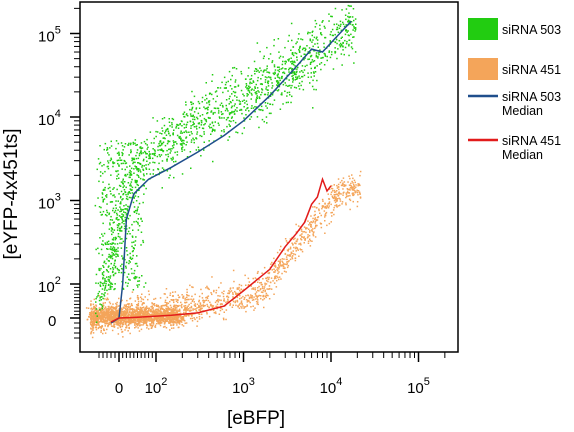 The height and width of the screenshot is (432, 574). I want to click on legend-label: siRNA 503 Median, so click(531, 104).